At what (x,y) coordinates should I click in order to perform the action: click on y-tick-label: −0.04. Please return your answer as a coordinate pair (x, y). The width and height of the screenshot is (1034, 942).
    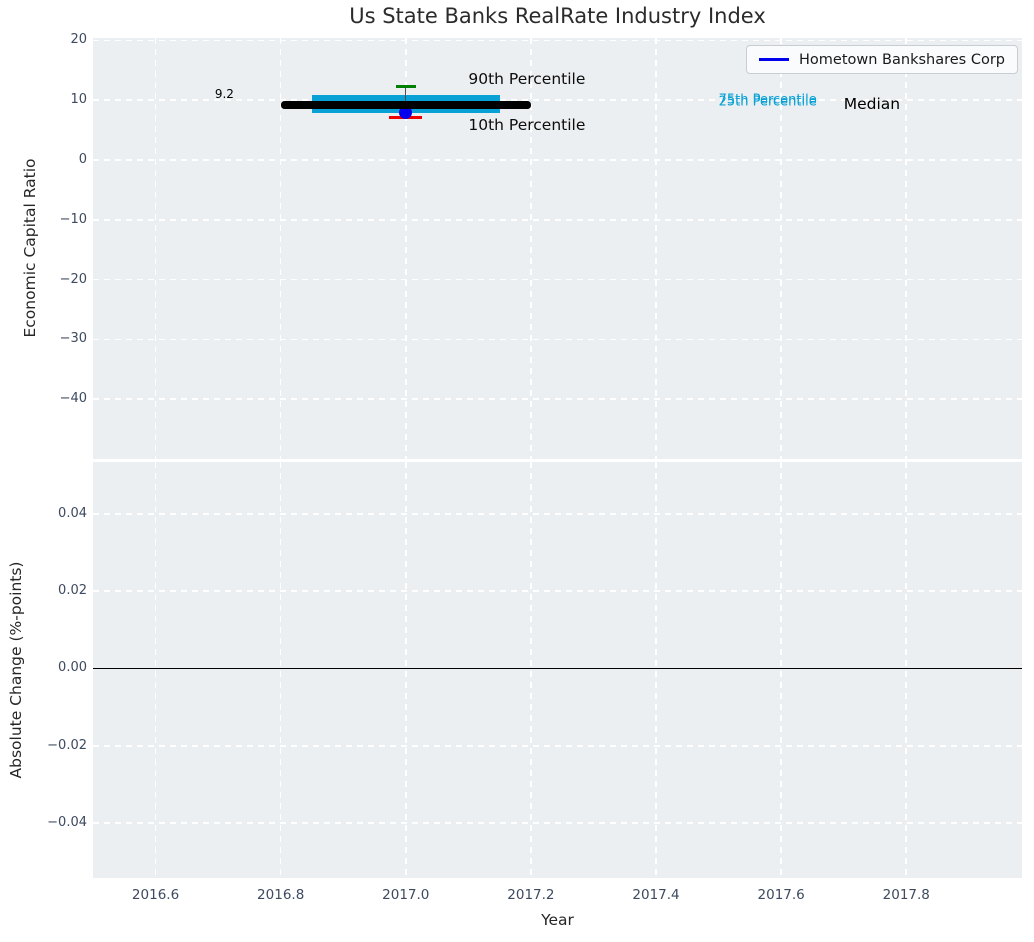
    Looking at the image, I should click on (67, 823).